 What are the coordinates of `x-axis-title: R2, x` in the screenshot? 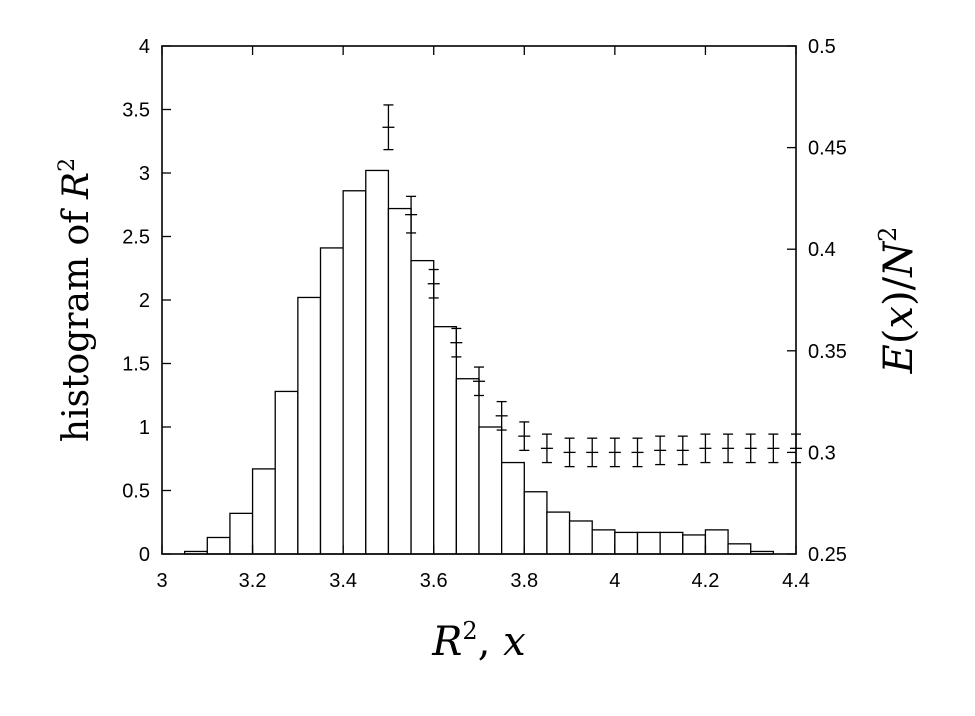 It's located at (478, 641).